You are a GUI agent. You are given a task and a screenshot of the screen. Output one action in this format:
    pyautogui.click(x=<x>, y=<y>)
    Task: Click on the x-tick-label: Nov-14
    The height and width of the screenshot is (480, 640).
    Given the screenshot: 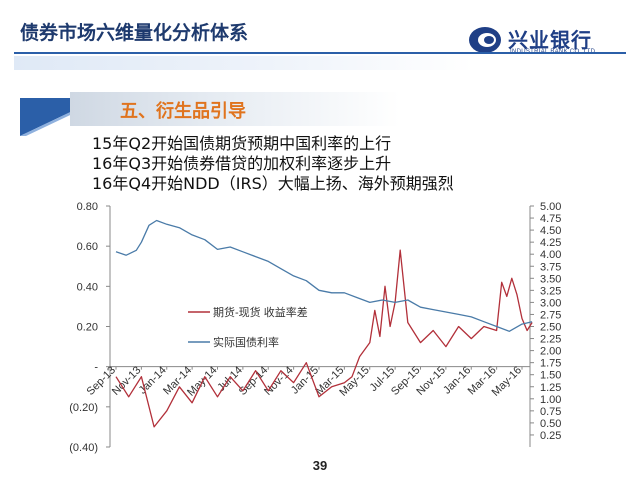 What is the action you would take?
    pyautogui.click(x=279, y=381)
    